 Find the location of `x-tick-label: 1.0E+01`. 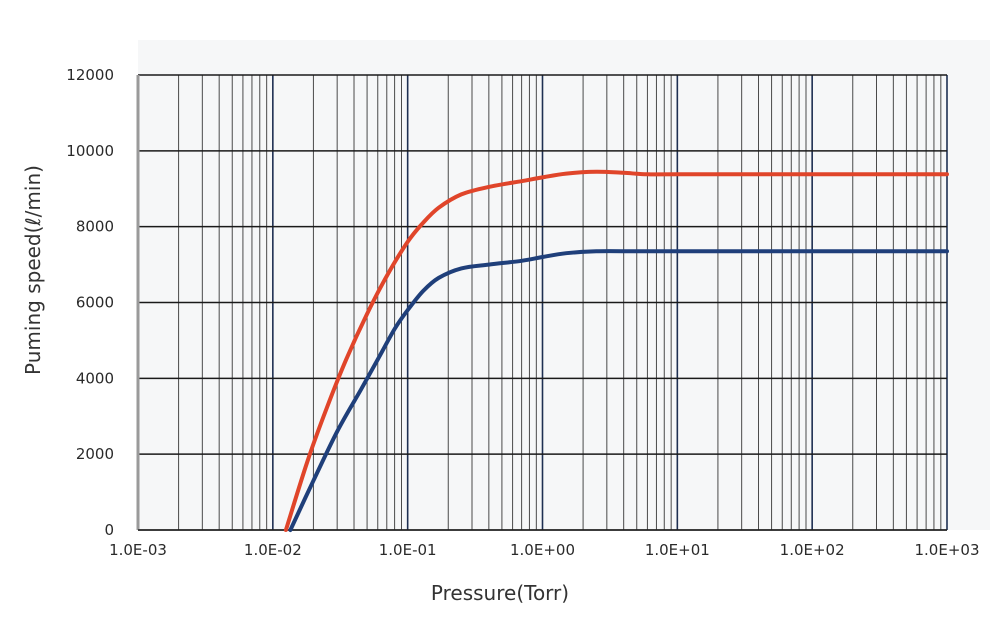

x-tick-label: 1.0E+01 is located at coordinates (677, 550).